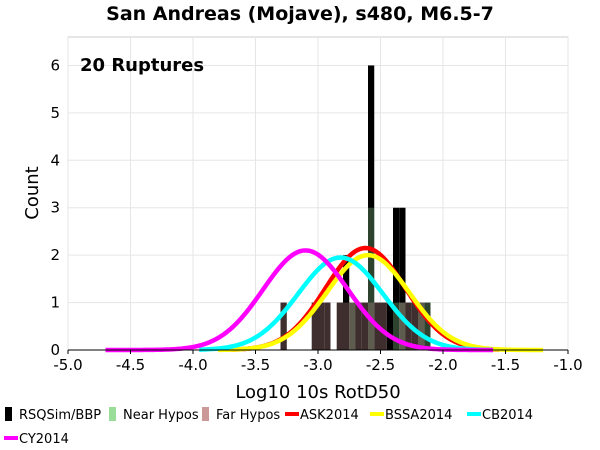 The width and height of the screenshot is (600, 450). What do you see at coordinates (317, 392) in the screenshot?
I see `x-axis-label: Log10 10s RotD50` at bounding box center [317, 392].